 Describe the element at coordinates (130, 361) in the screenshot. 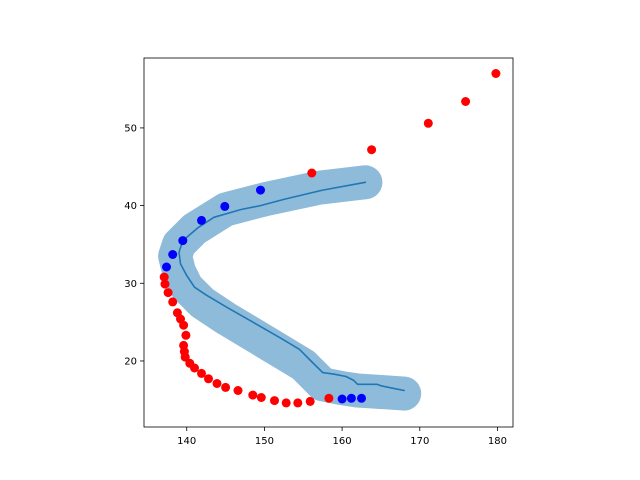

I see `y-tick-label-0: 20` at that location.